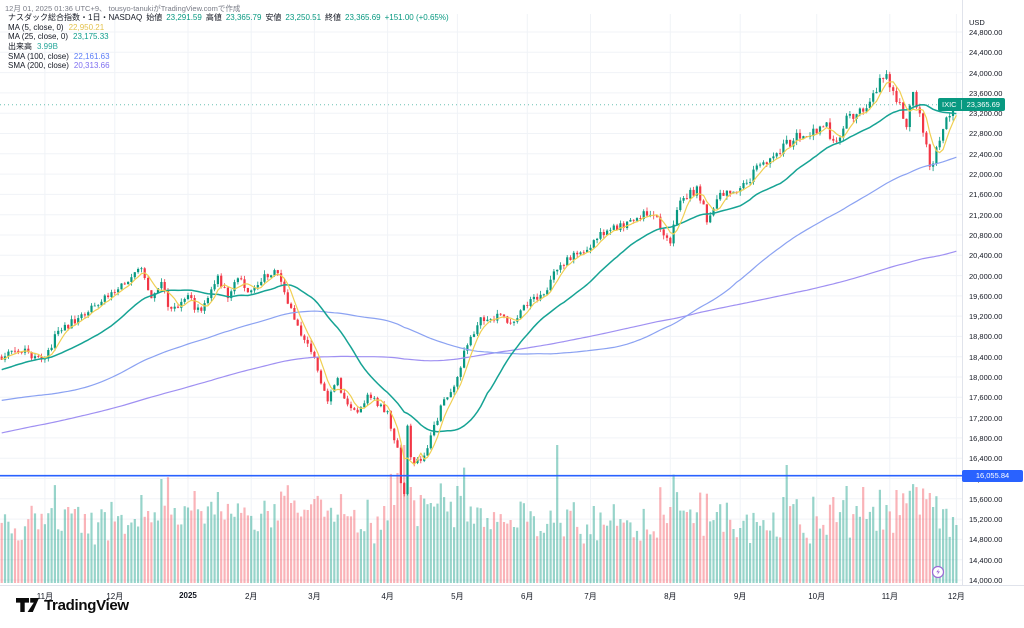 The width and height of the screenshot is (1024, 628). What do you see at coordinates (889, 596) in the screenshot?
I see `time-tick-label: 11月` at bounding box center [889, 596].